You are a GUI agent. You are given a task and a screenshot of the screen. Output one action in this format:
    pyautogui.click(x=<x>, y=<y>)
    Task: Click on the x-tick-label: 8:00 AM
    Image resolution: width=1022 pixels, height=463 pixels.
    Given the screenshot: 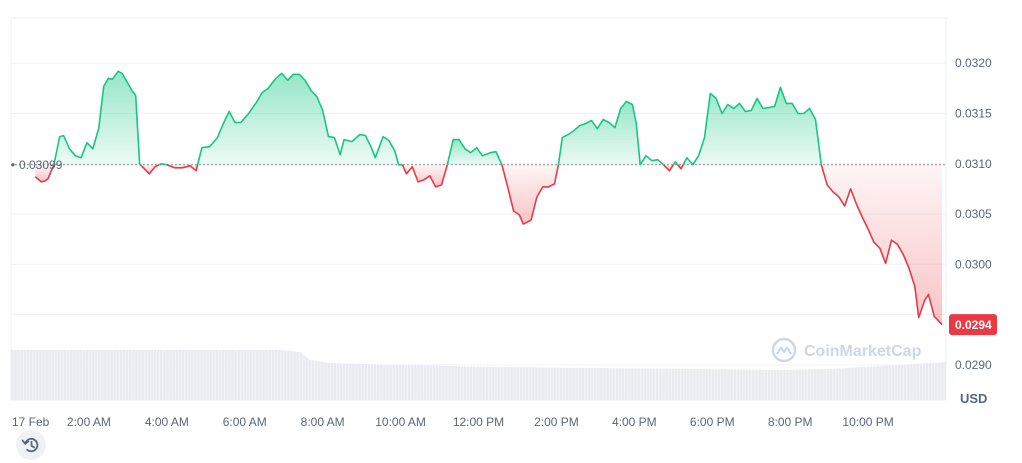 What is the action you would take?
    pyautogui.click(x=323, y=422)
    